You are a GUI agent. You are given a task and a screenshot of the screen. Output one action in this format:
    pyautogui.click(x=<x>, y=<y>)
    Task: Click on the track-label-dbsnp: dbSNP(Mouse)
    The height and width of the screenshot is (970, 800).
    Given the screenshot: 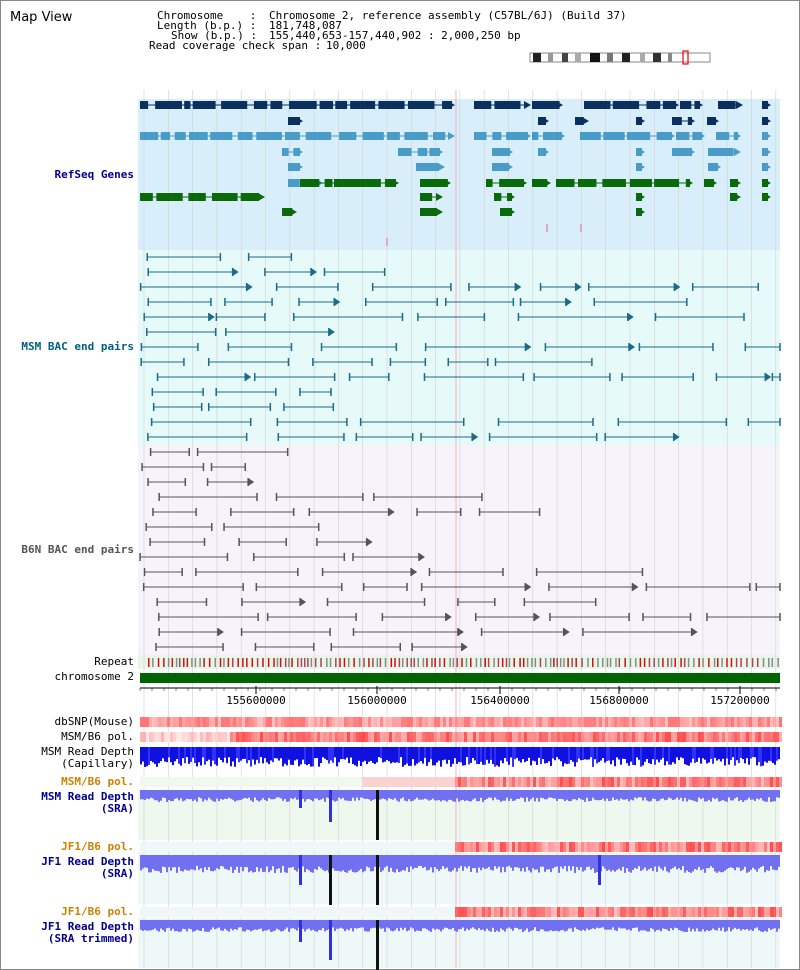 What is the action you would take?
    pyautogui.click(x=94, y=721)
    